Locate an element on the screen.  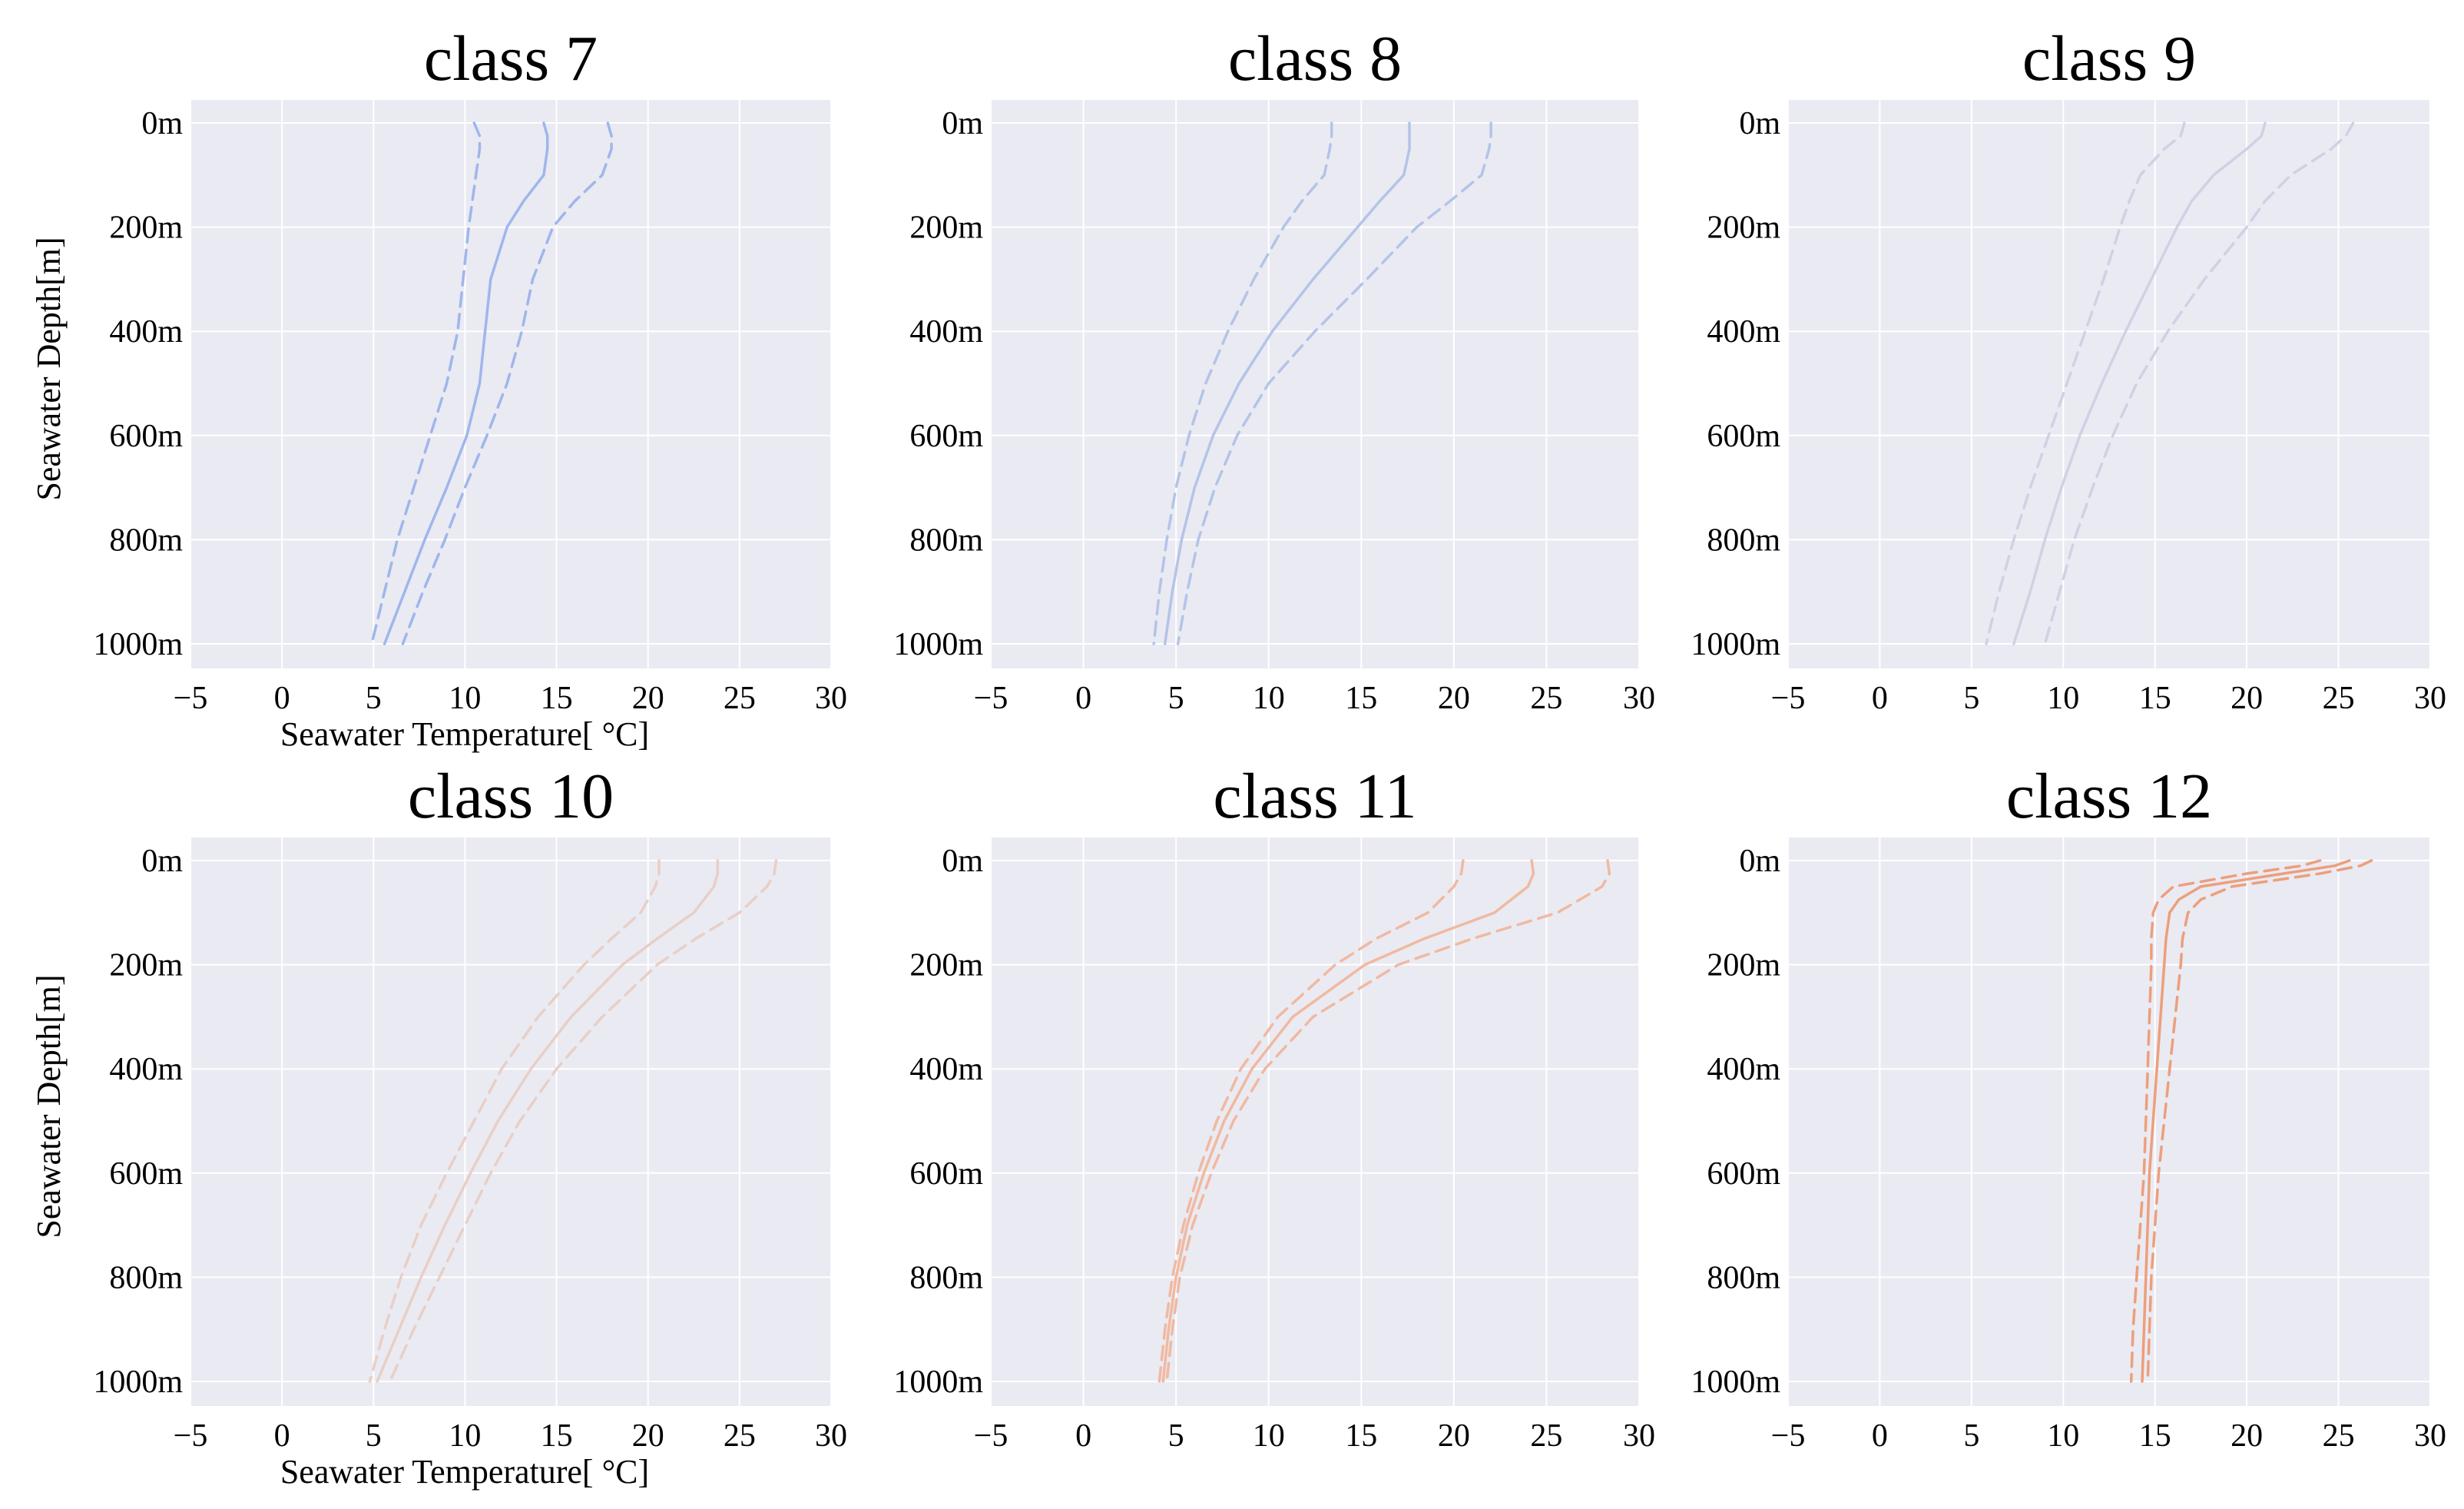
panel-title: class 11 is located at coordinates (1314, 796).